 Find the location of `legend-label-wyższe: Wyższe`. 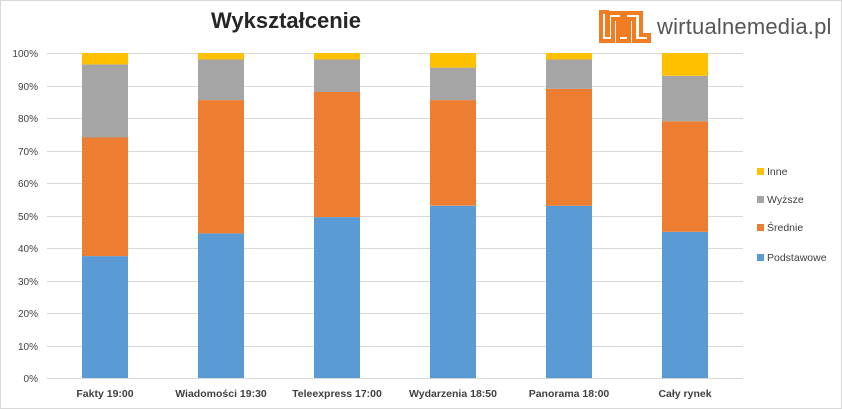

legend-label-wyższe: Wyższe is located at coordinates (785, 200).